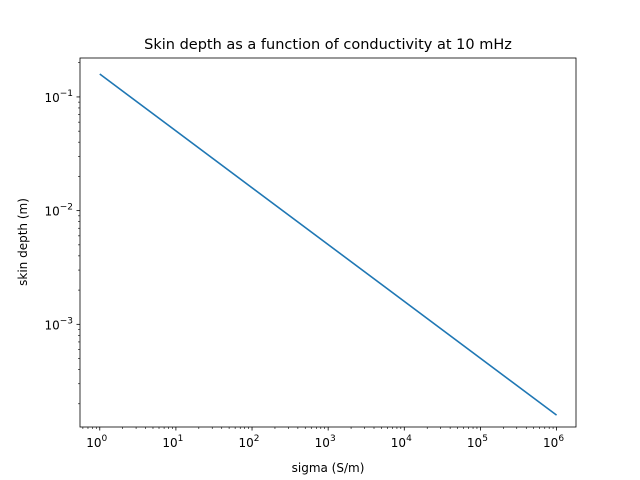 The height and width of the screenshot is (480, 640). Describe the element at coordinates (249, 442) in the screenshot. I see `x-tick-label: 10²` at that location.